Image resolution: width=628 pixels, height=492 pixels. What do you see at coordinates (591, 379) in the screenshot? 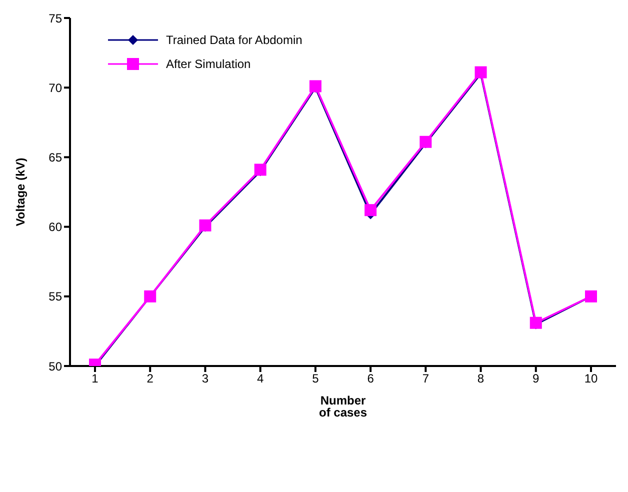
I see `x-tick-label: 10` at bounding box center [591, 379].